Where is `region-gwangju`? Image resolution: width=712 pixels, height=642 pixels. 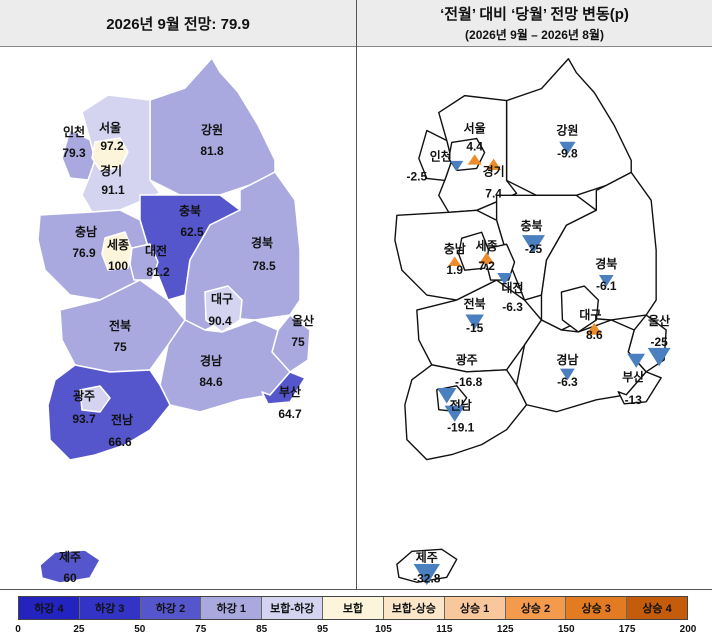
region-gwangju is located at coordinates (95, 399).